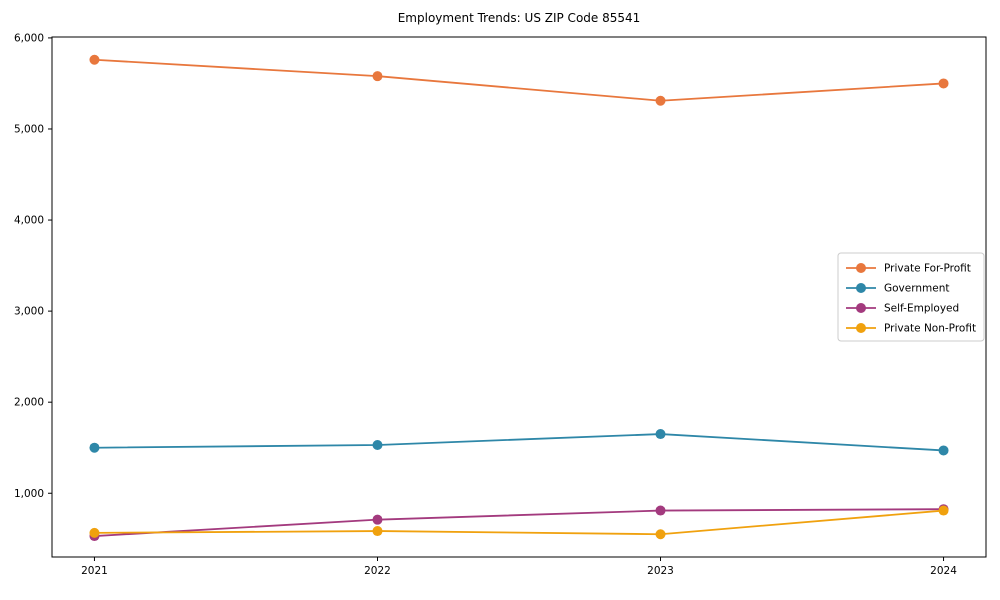  I want to click on chart-title: Employment Trends: US ZIP Code 85541, so click(519, 18).